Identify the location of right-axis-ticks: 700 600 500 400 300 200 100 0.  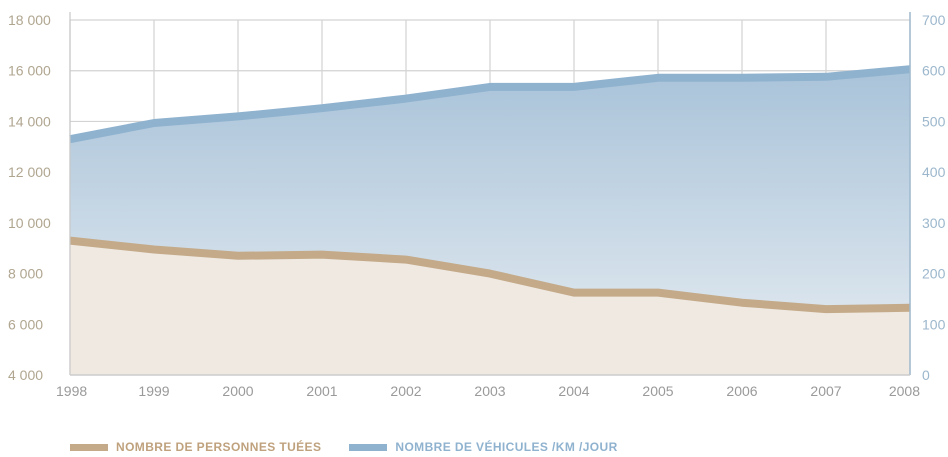
(934, 197).